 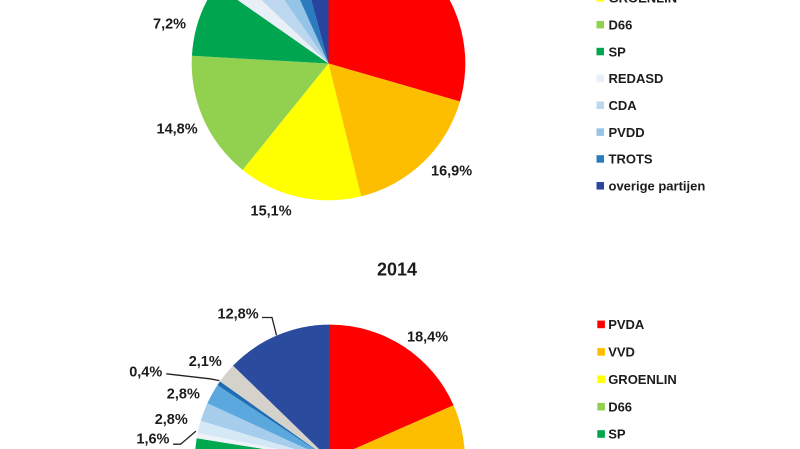 What do you see at coordinates (636, 78) in the screenshot?
I see `svg-text: REDASD` at bounding box center [636, 78].